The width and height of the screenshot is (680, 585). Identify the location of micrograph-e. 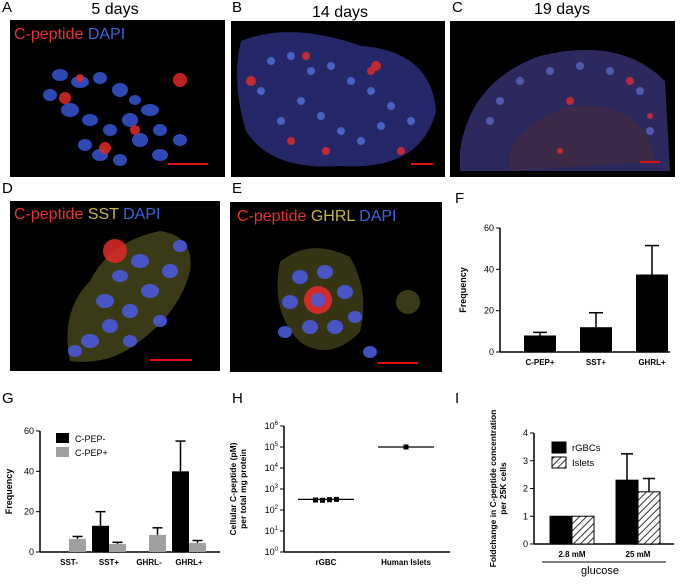
(336, 287).